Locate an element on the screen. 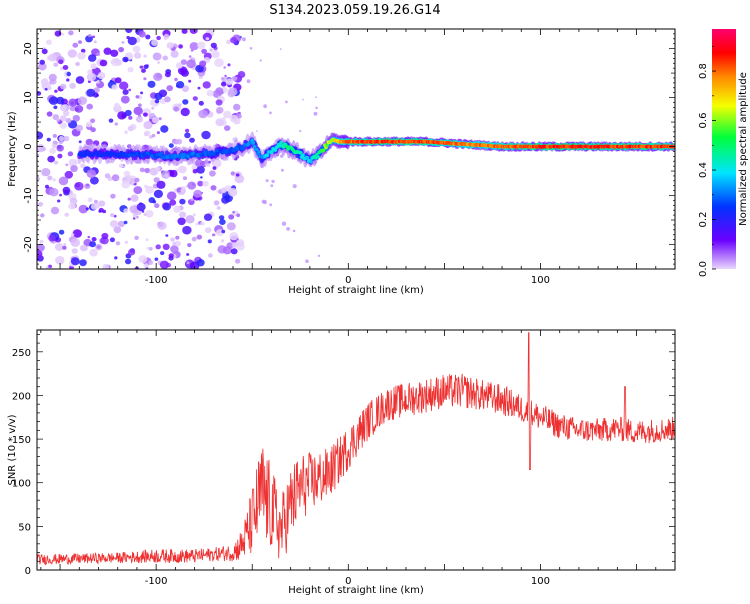  trace-core is located at coordinates (307, 158).